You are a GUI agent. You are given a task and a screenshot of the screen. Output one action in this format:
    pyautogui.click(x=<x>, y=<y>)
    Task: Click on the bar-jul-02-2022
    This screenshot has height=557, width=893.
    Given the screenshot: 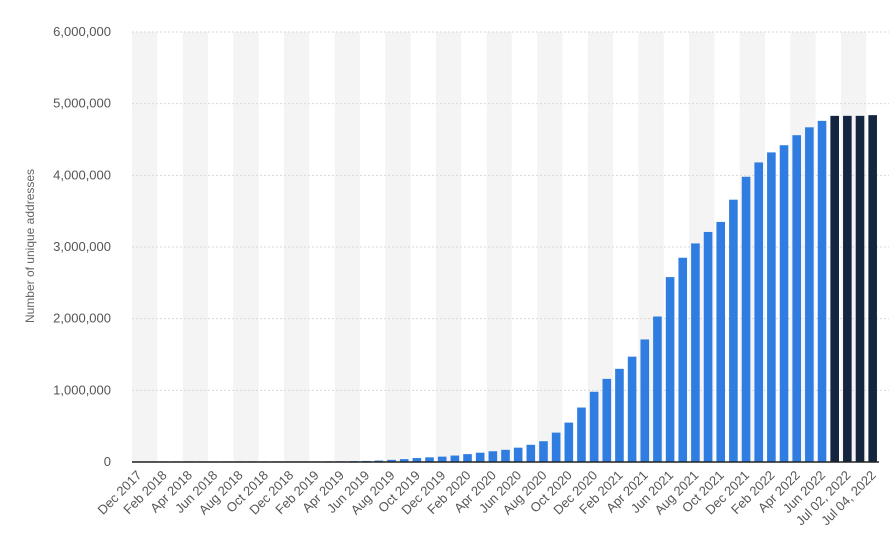 What is the action you would take?
    pyautogui.click(x=847, y=288)
    